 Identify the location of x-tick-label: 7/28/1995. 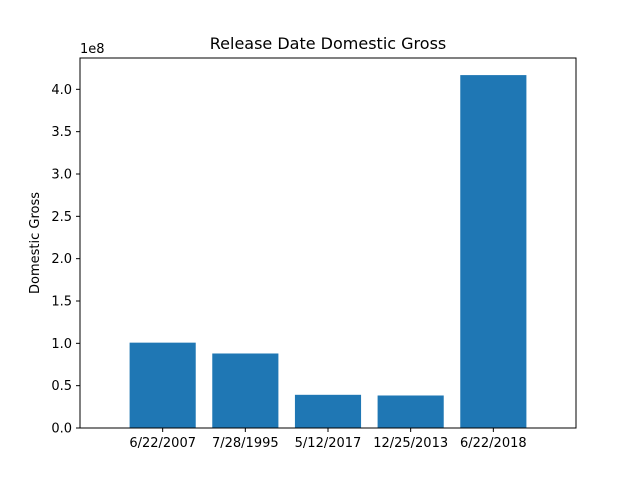
(245, 443).